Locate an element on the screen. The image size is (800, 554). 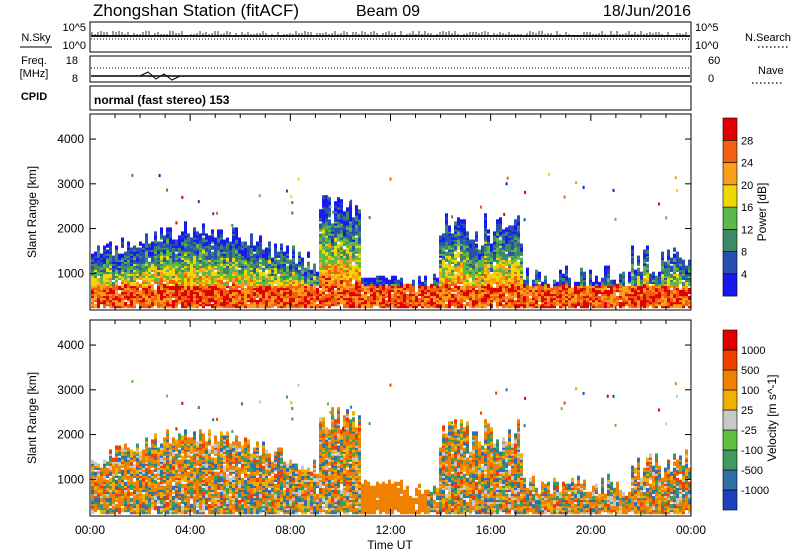
colorbar-swatch is located at coordinates (730, 285).